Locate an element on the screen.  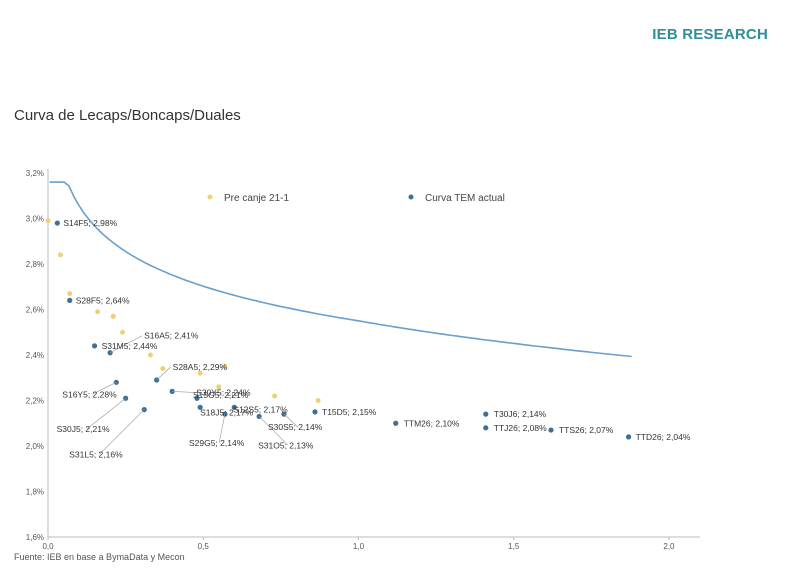
point-label: TTJ26; 2,08% is located at coordinates (520, 428).